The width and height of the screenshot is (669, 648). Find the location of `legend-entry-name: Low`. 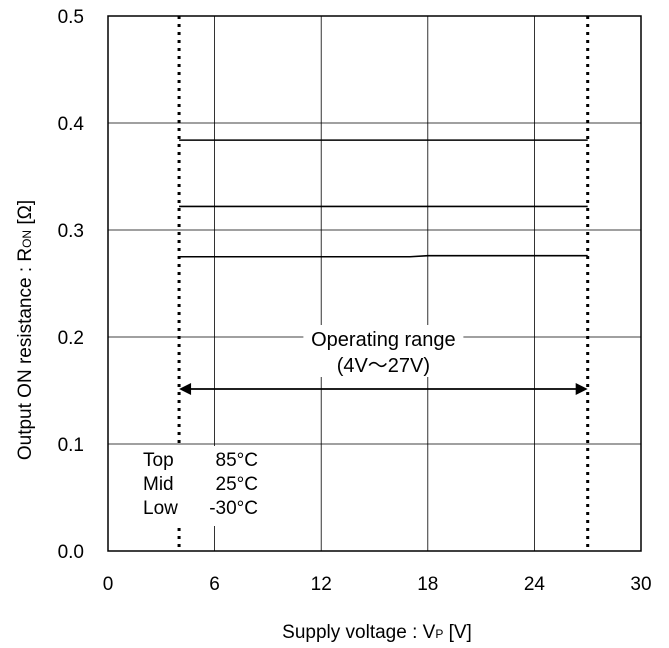

legend-entry-name: Low is located at coordinates (160, 508).